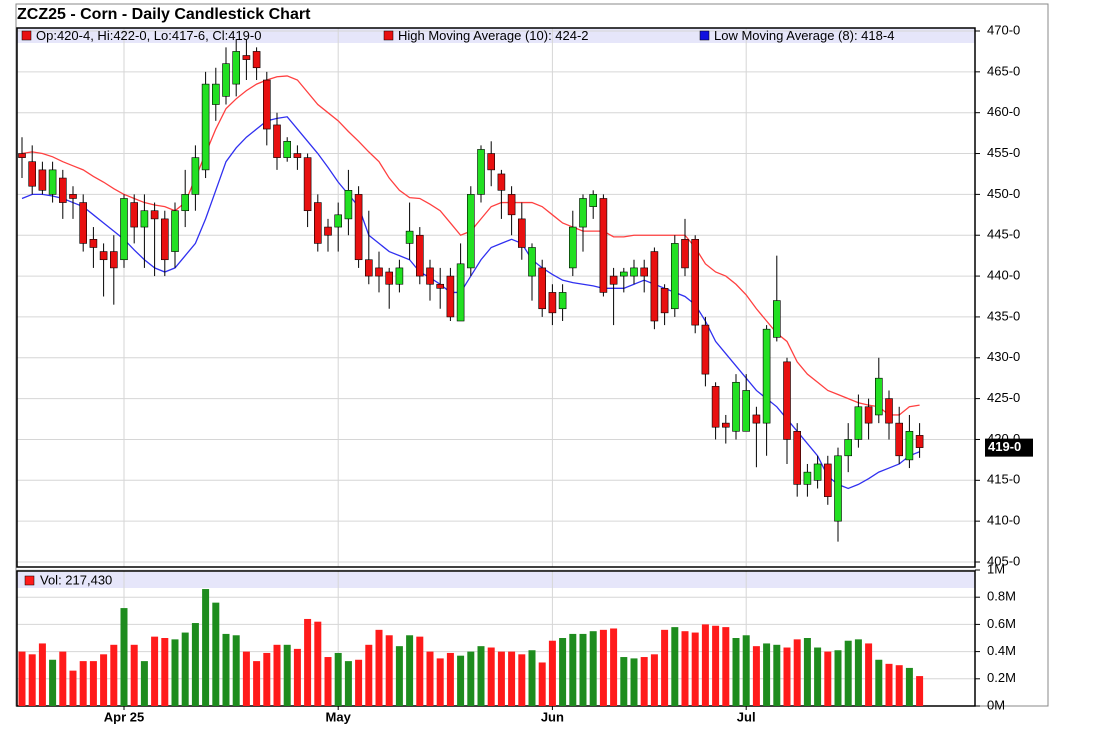 The width and height of the screenshot is (1094, 730). I want to click on legend-text: High Moving Average (10): 424-2, so click(493, 35).